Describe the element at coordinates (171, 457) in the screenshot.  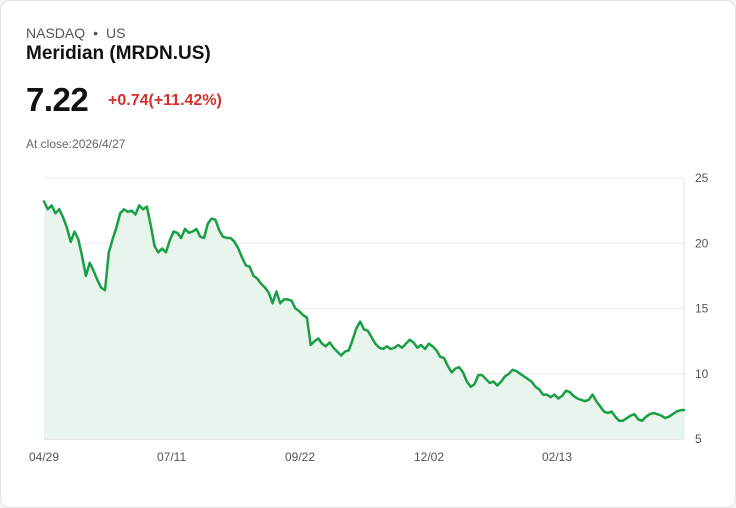
I see `x-tick-label: 07/11` at that location.